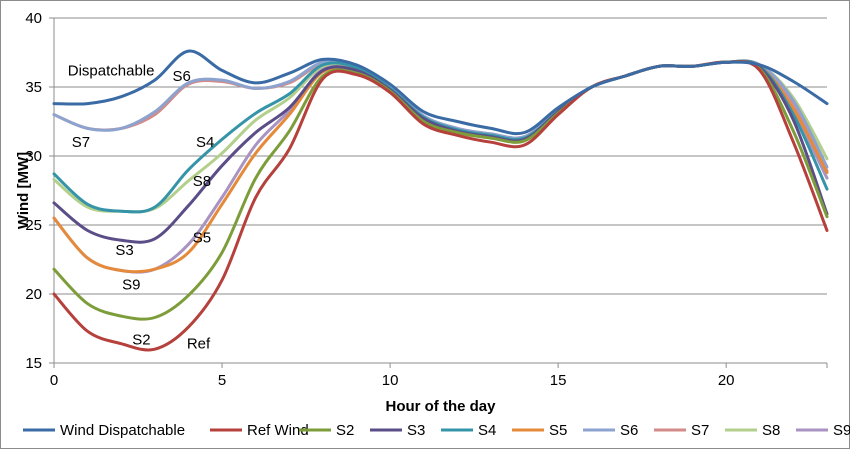 This screenshot has height=450, width=850. I want to click on annotation-label: S2, so click(141, 340).